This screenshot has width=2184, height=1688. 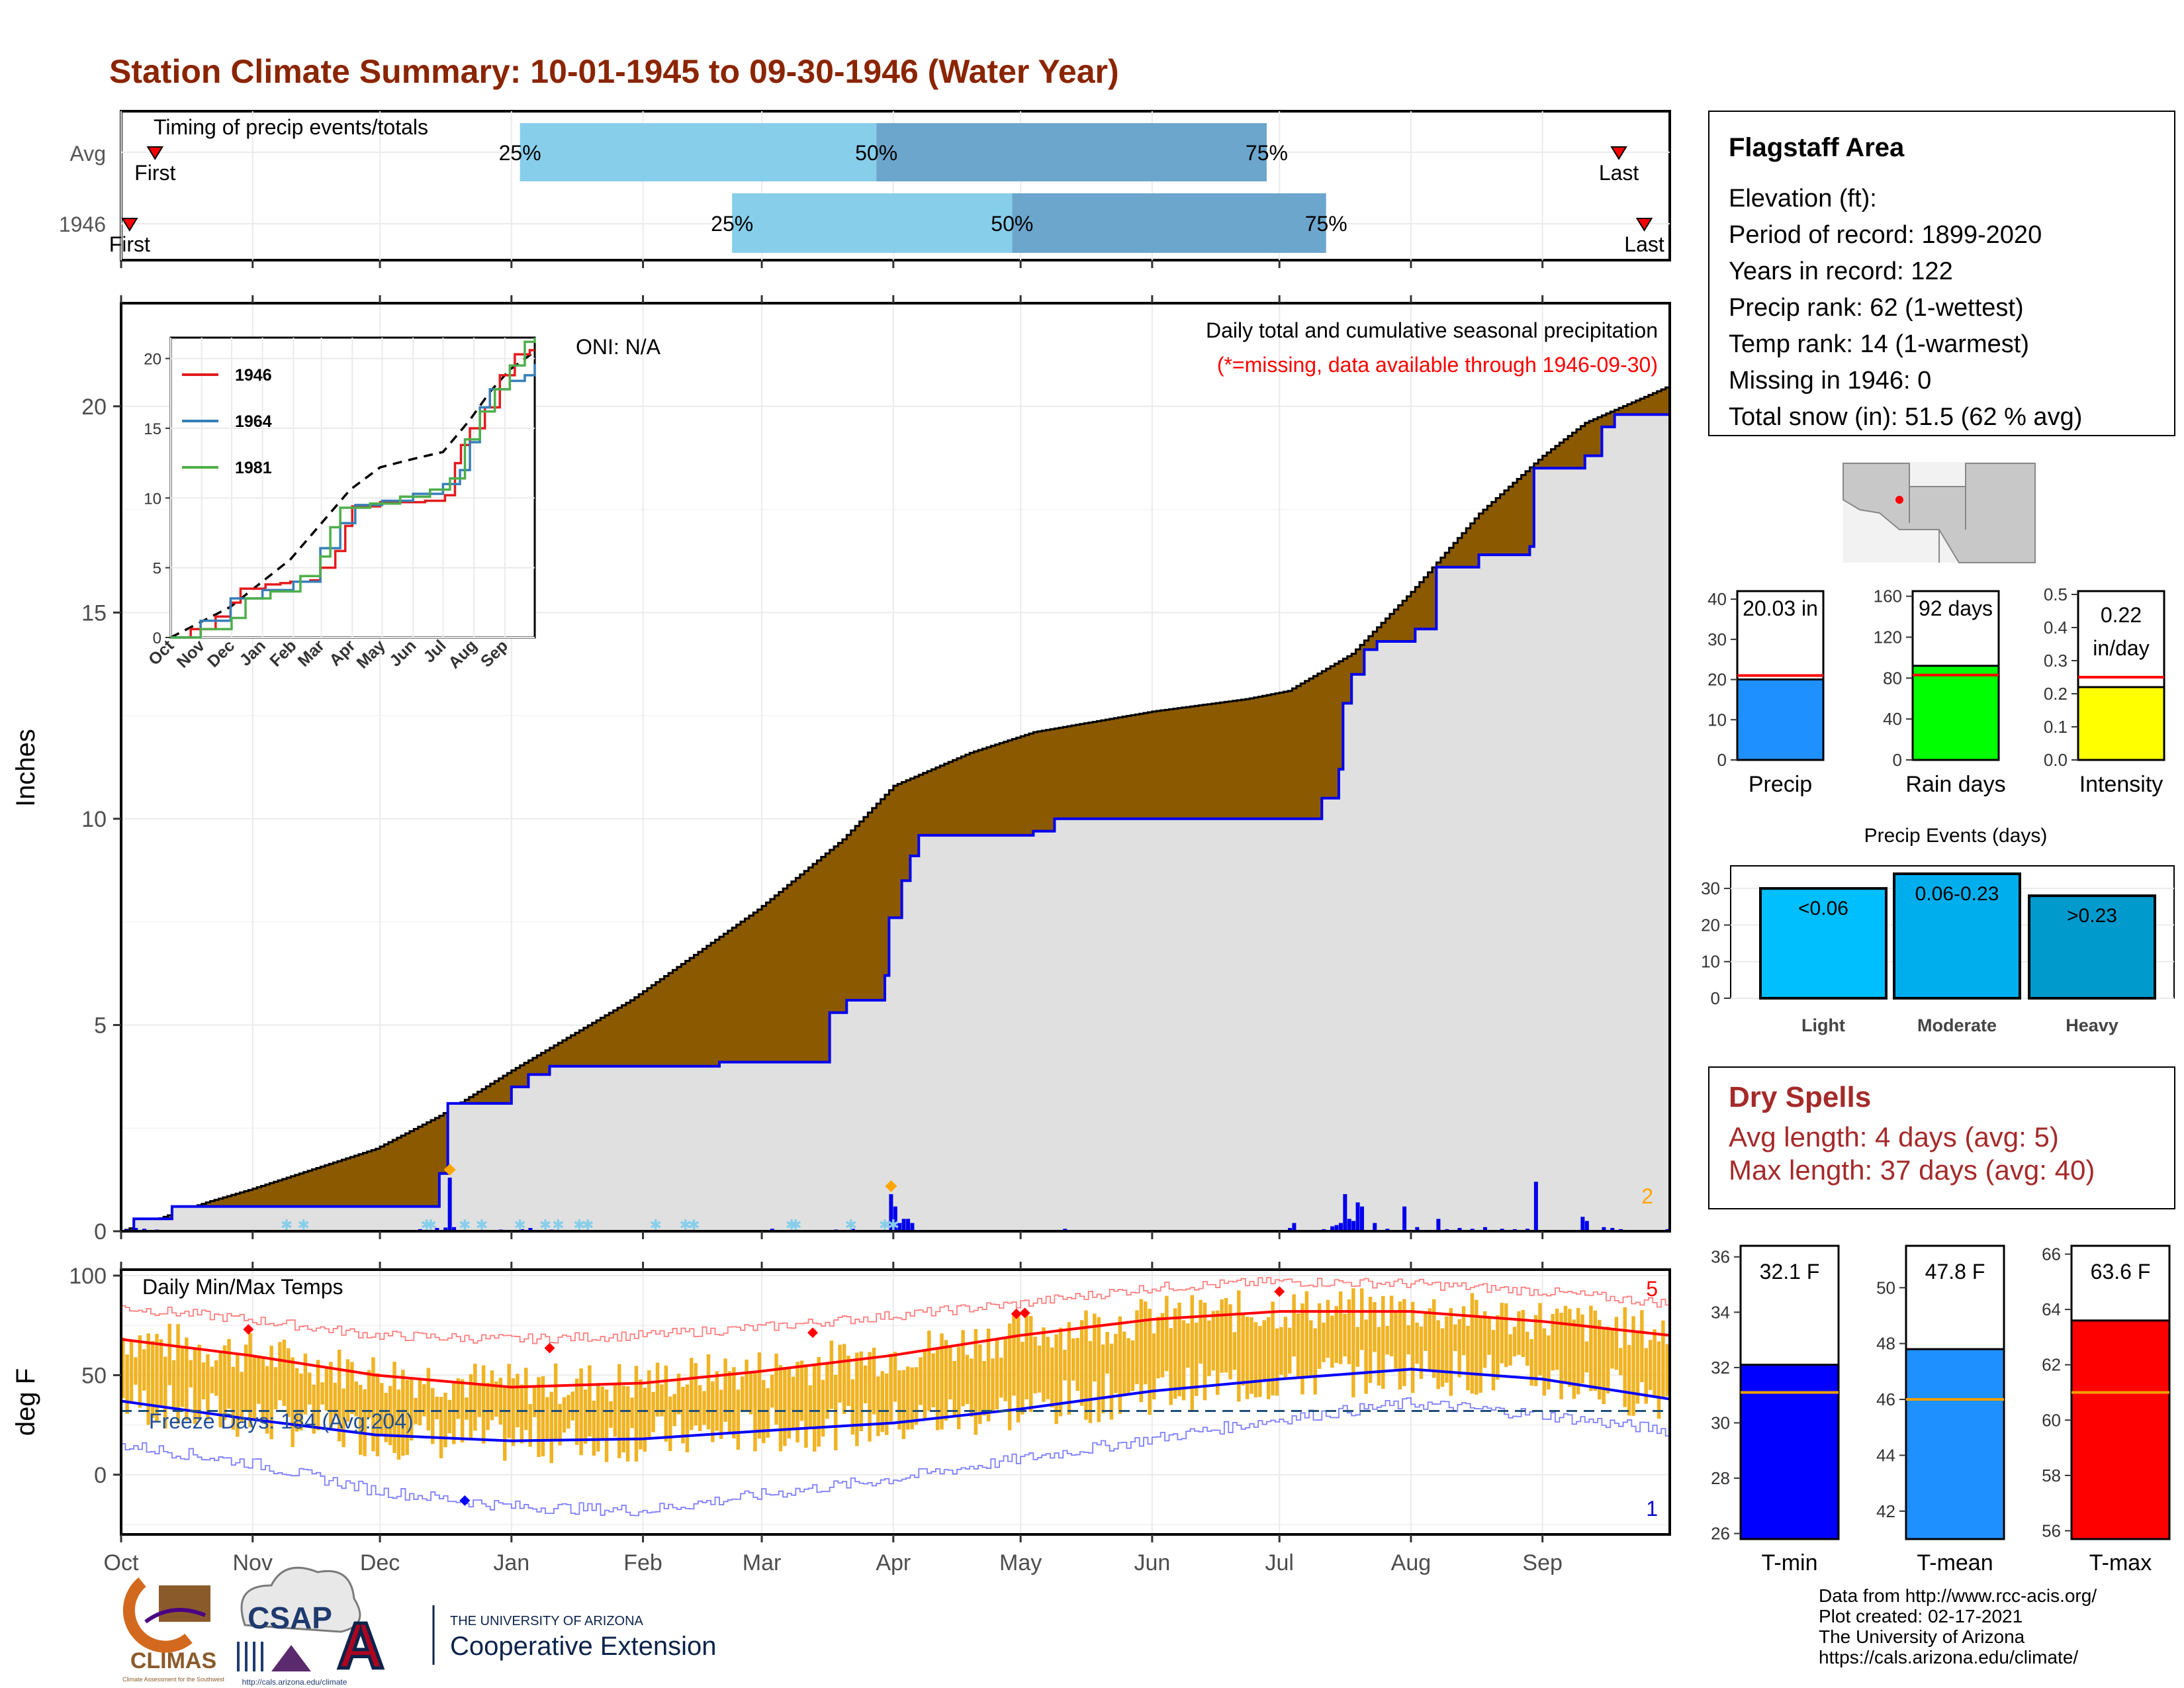 What do you see at coordinates (511, 1562) in the screenshot?
I see `month-tick-label: Jan` at bounding box center [511, 1562].